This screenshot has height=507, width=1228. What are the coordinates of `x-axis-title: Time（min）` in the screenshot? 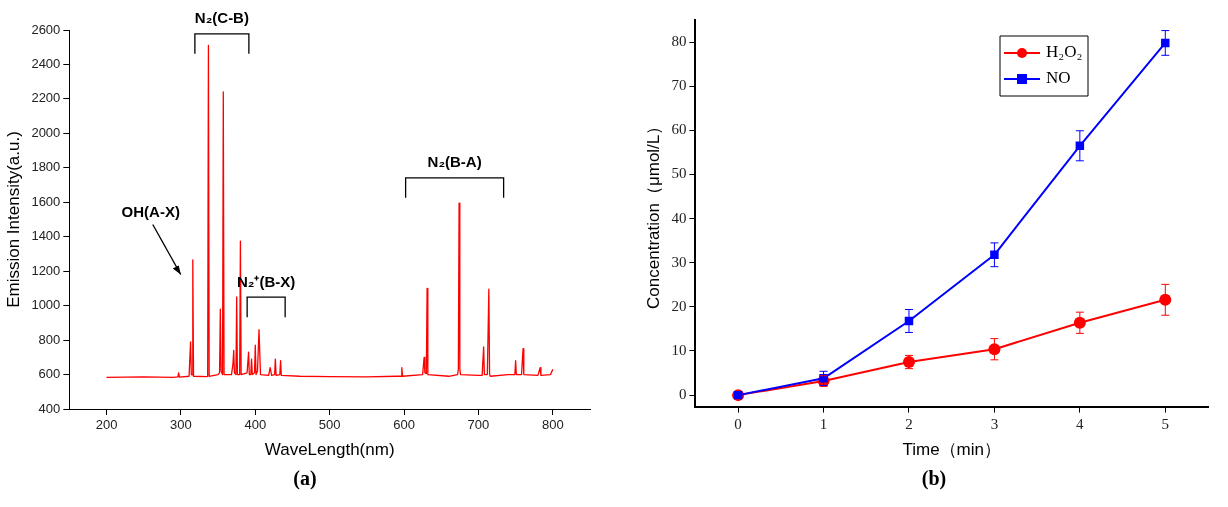 It's located at (951, 450).